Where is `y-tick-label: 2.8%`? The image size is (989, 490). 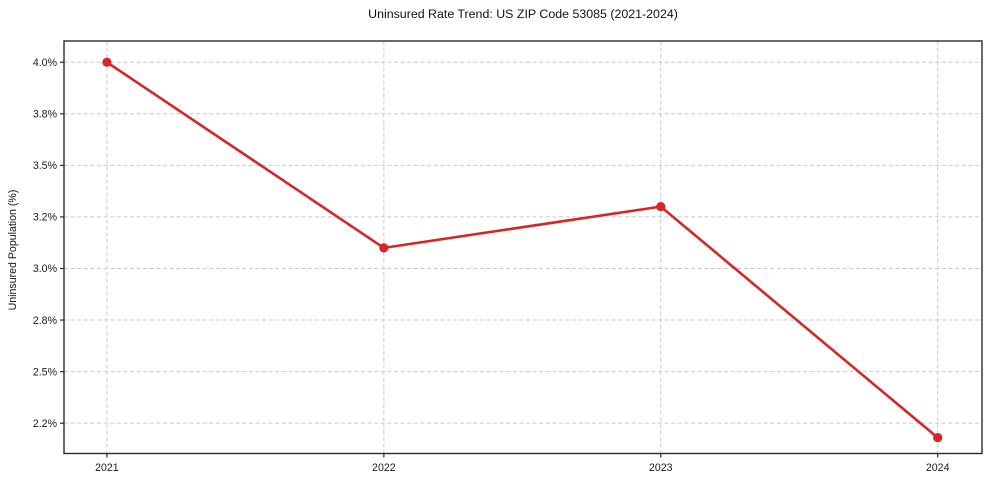 y-tick-label: 2.8% is located at coordinates (45, 321).